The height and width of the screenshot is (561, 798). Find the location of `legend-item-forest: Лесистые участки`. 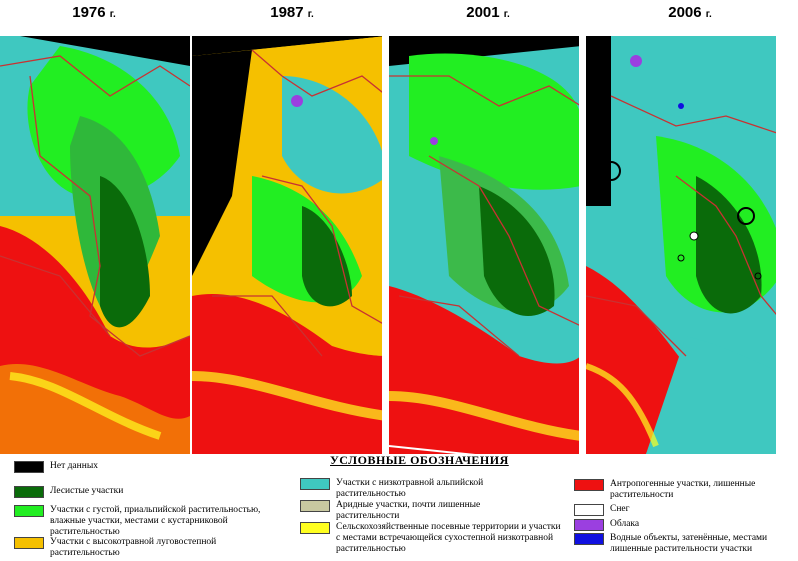

legend-item-forest: Лесистые участки is located at coordinates (68, 492).